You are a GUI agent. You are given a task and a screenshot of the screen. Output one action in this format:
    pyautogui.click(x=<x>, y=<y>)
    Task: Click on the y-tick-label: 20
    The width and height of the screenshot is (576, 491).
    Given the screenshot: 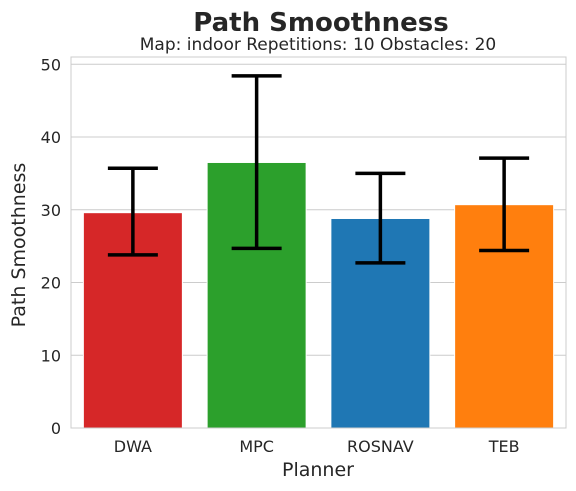 What is the action you would take?
    pyautogui.click(x=51, y=283)
    